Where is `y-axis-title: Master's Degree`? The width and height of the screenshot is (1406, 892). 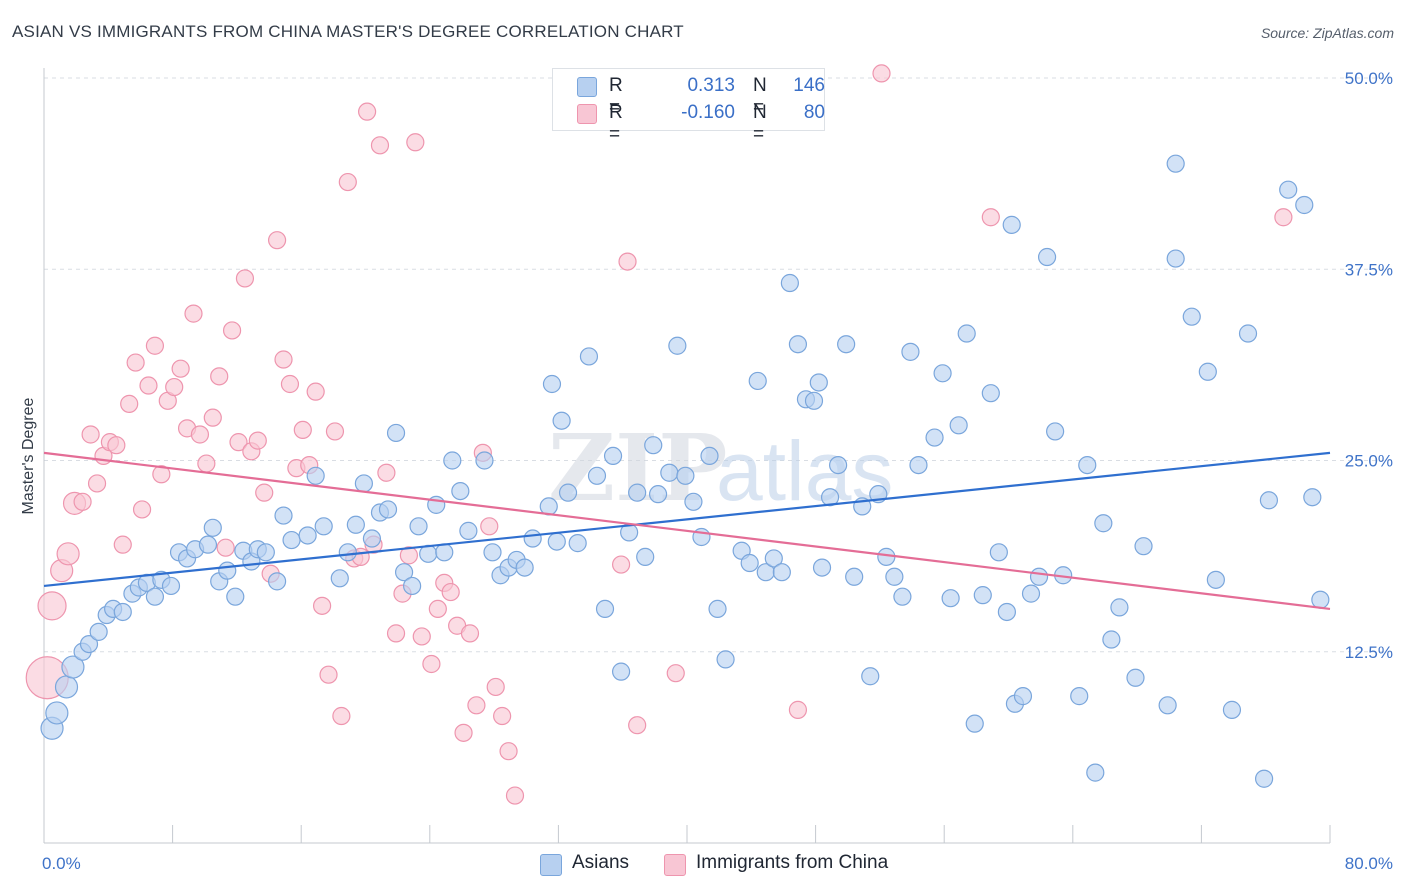 y-axis-title: Master's Degree is located at coordinates (28, 455).